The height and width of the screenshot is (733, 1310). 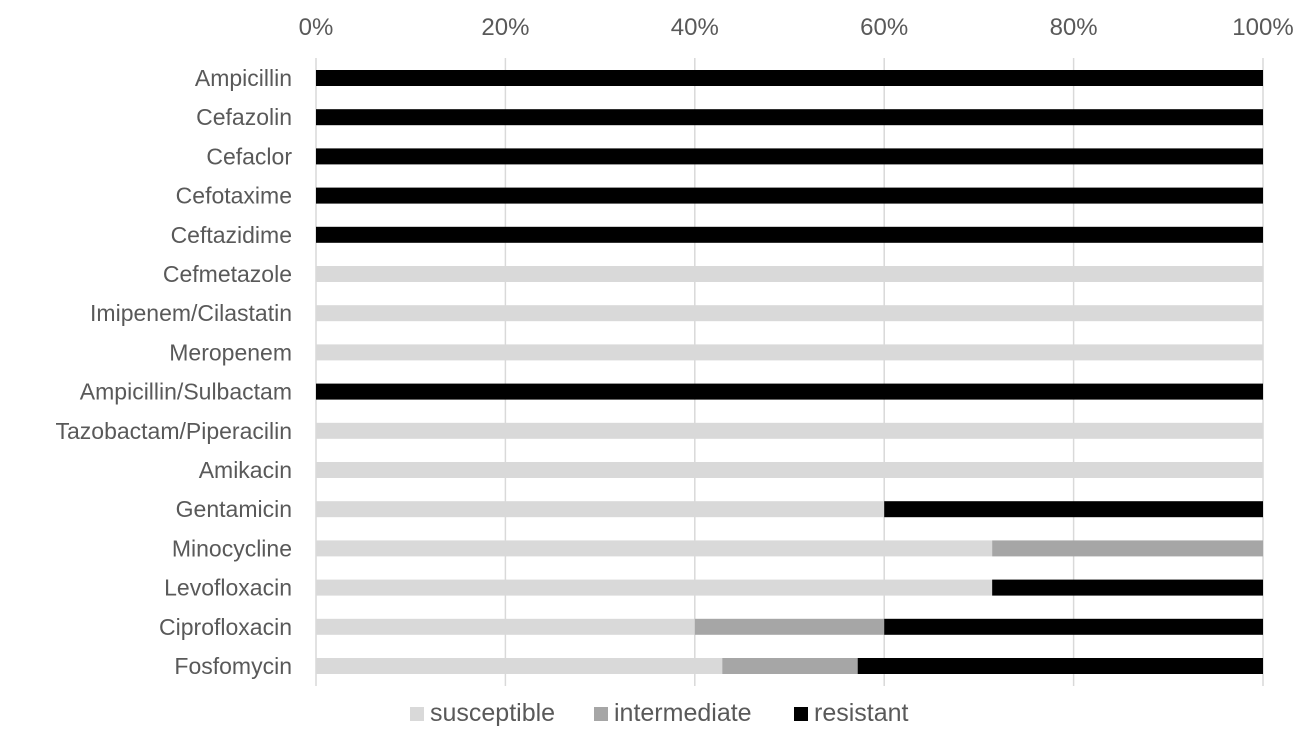 I want to click on legend-label: resistant, so click(x=861, y=713).